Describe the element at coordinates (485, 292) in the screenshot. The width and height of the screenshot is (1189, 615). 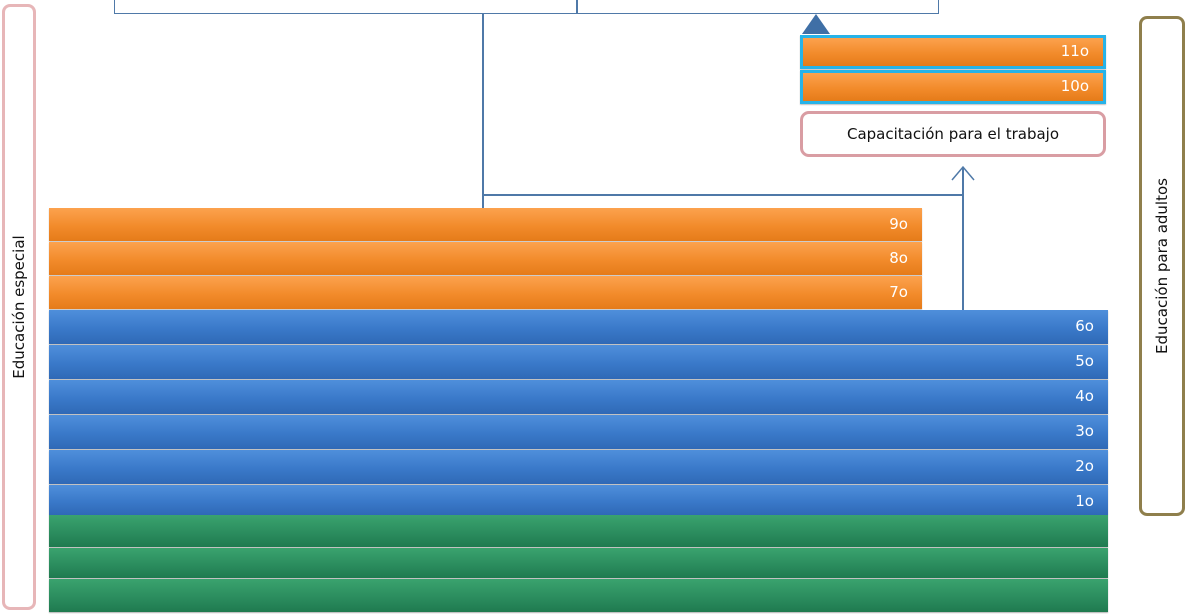
I see `grade-7-bar: 7o` at that location.